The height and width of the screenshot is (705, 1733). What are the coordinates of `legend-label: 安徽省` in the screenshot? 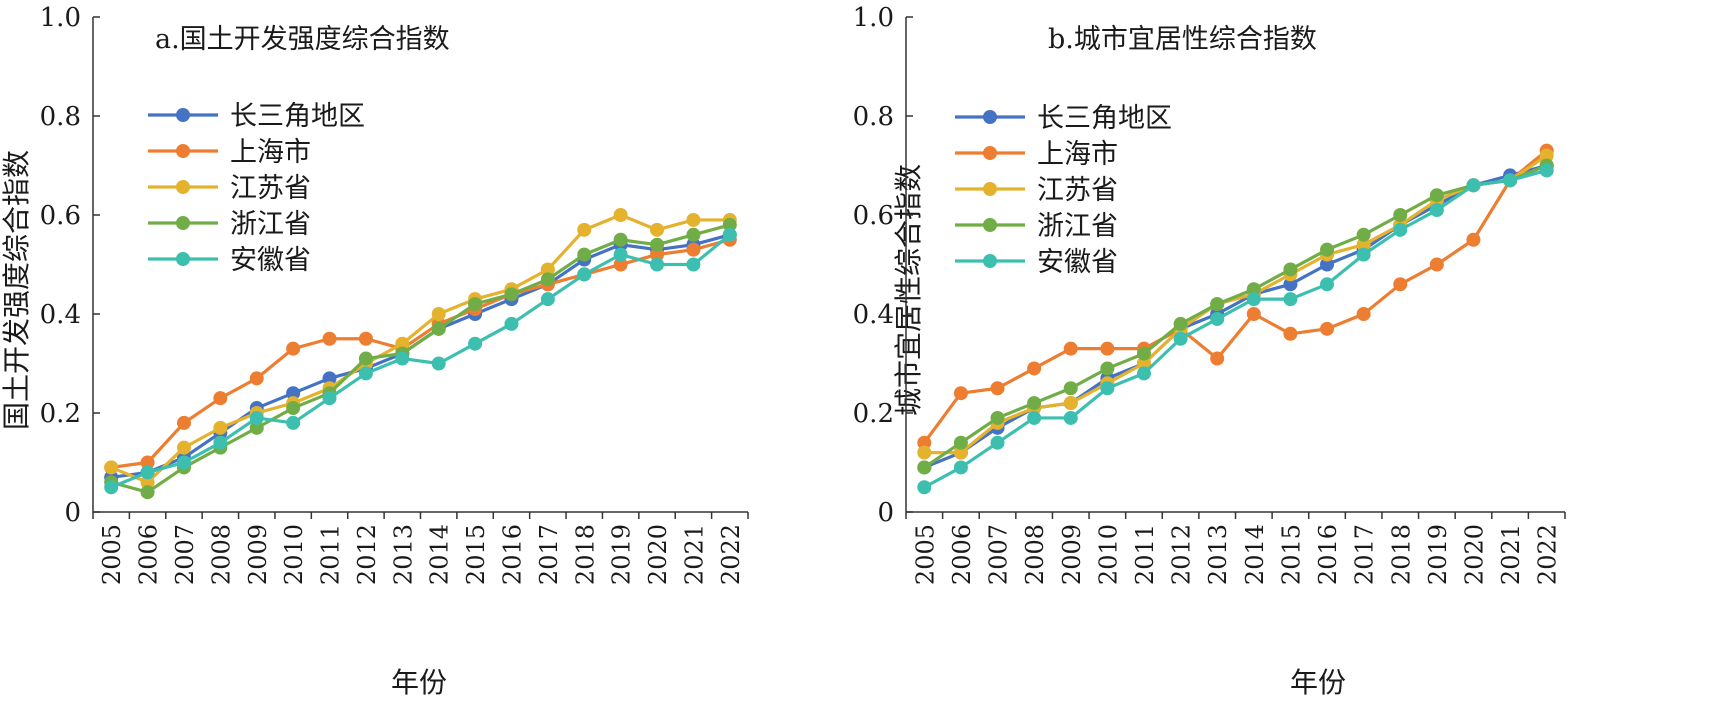 It's located at (270, 260).